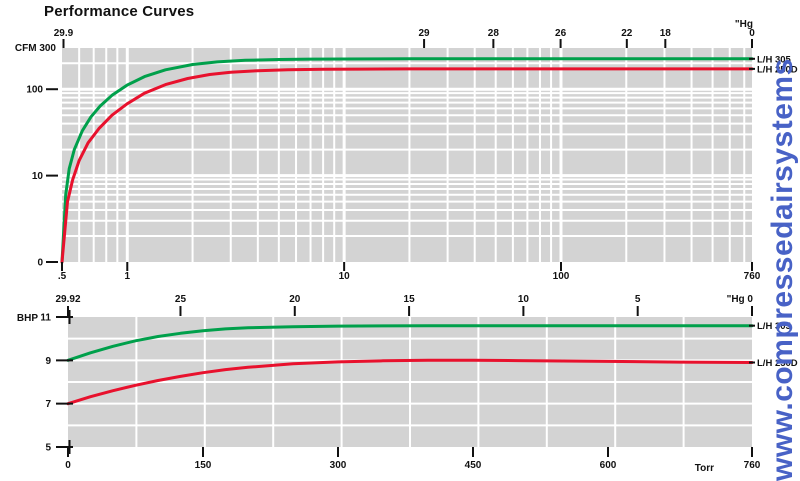  I want to click on axis-unit-label: Torr, so click(704, 468).